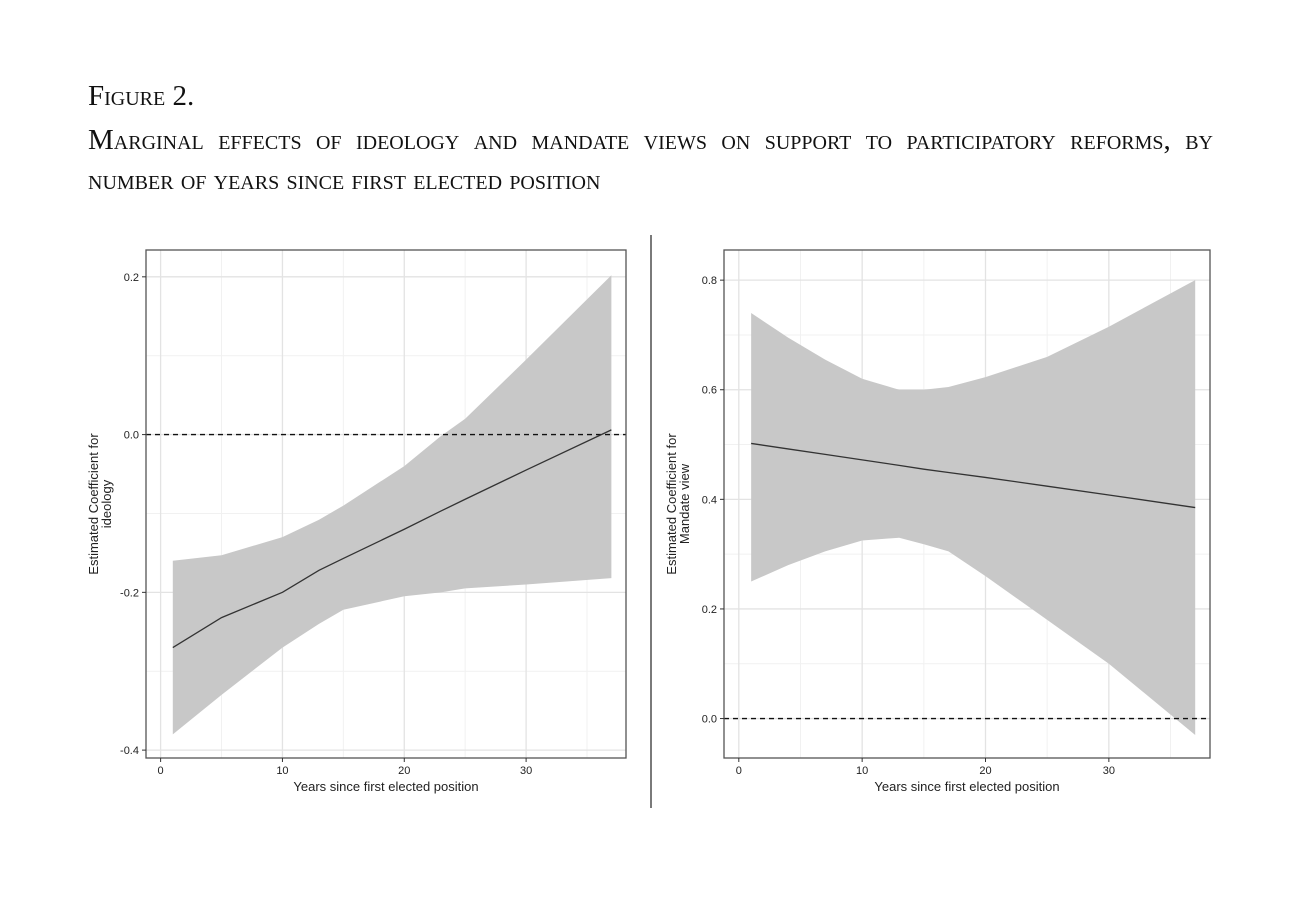 The image size is (1302, 898). Describe the element at coordinates (129, 593) in the screenshot. I see `y-tick-label: -0.2` at that location.